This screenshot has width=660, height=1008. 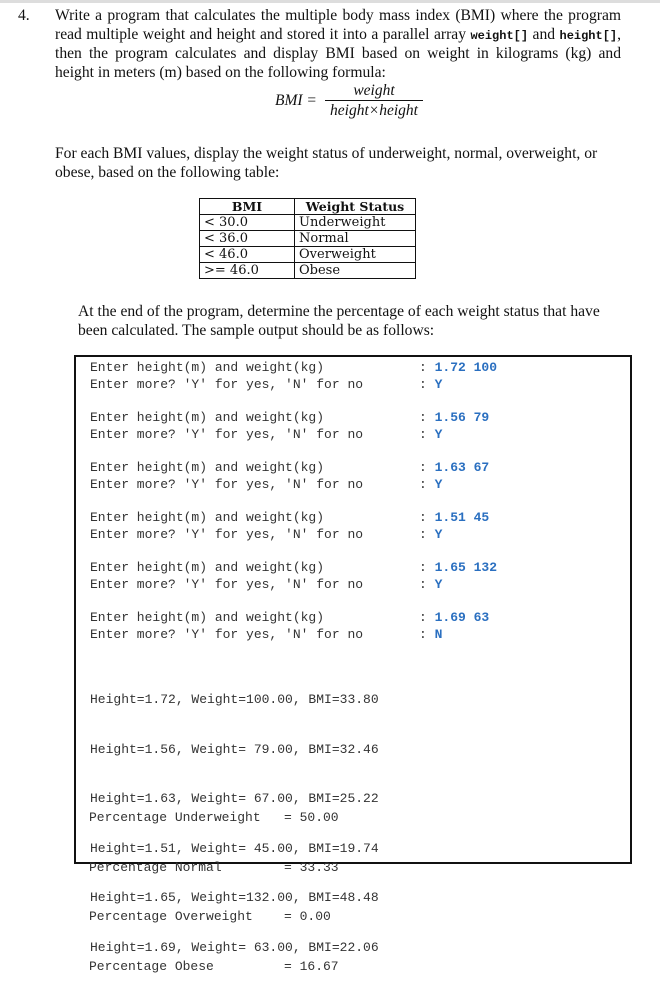 I want to click on percentage-label: Percentage Overweight, so click(x=171, y=916).